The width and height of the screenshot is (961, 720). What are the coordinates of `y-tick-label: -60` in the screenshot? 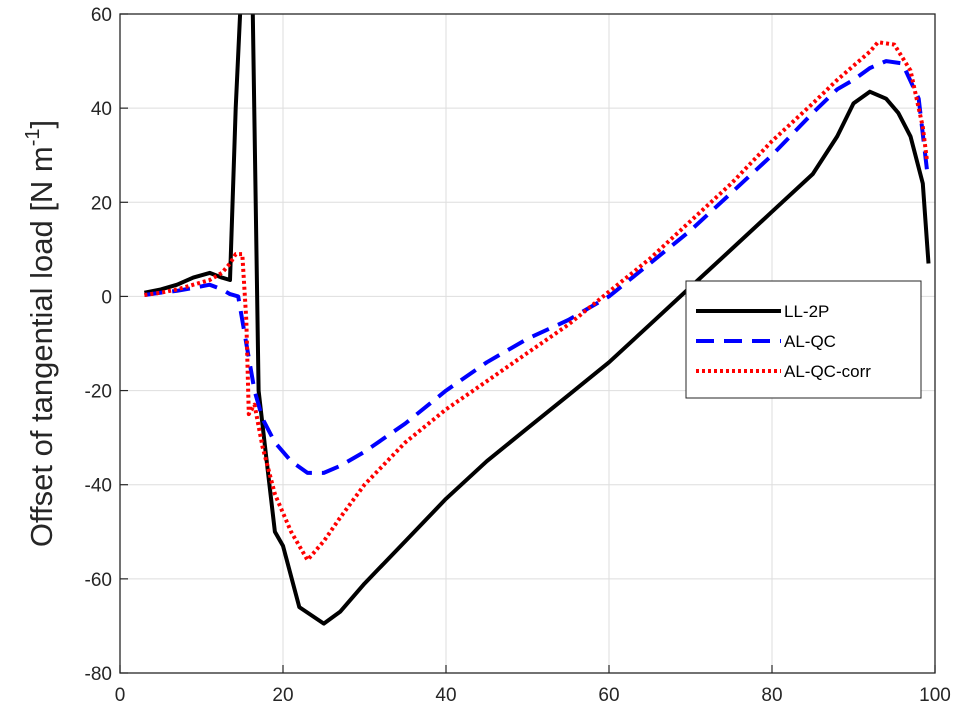 It's located at (98, 580).